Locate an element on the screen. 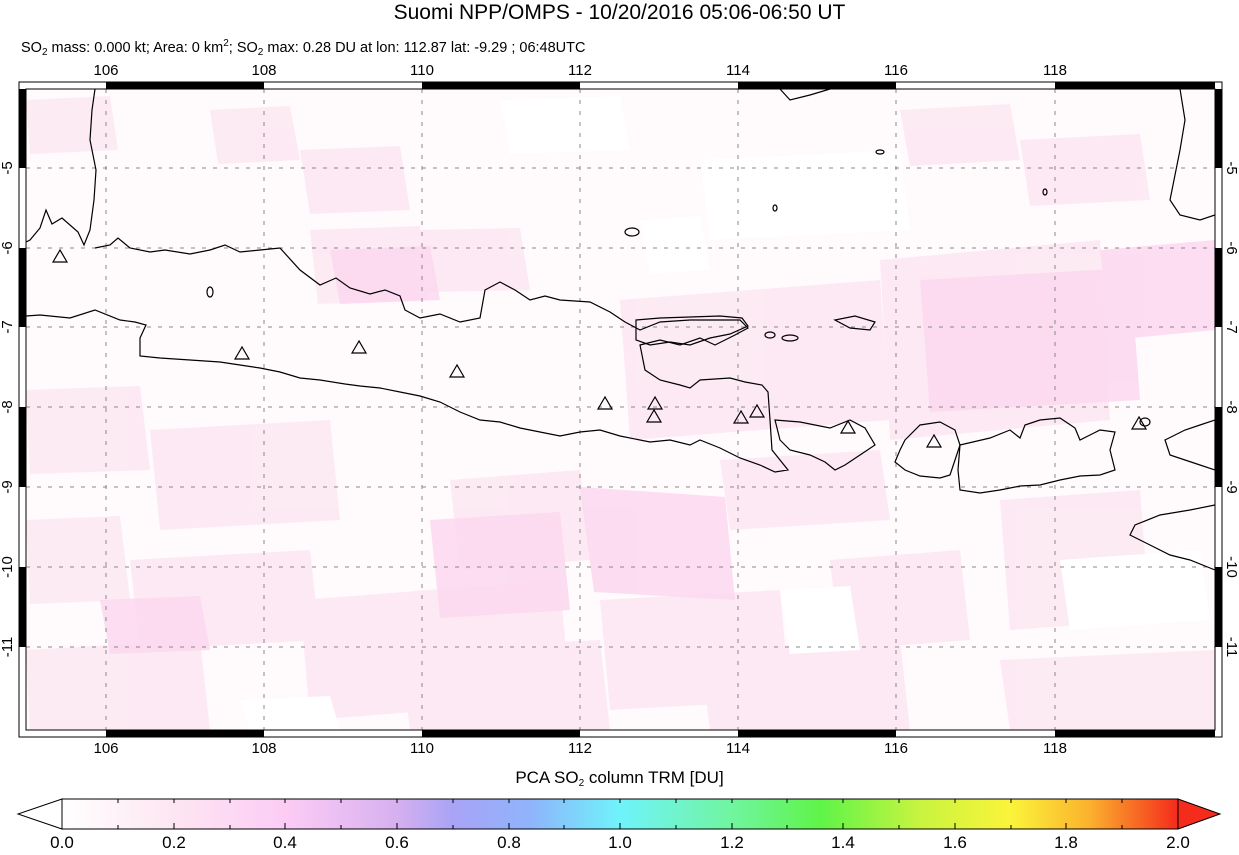  colorbar-title-prefix: PCA SO is located at coordinates (547, 777).